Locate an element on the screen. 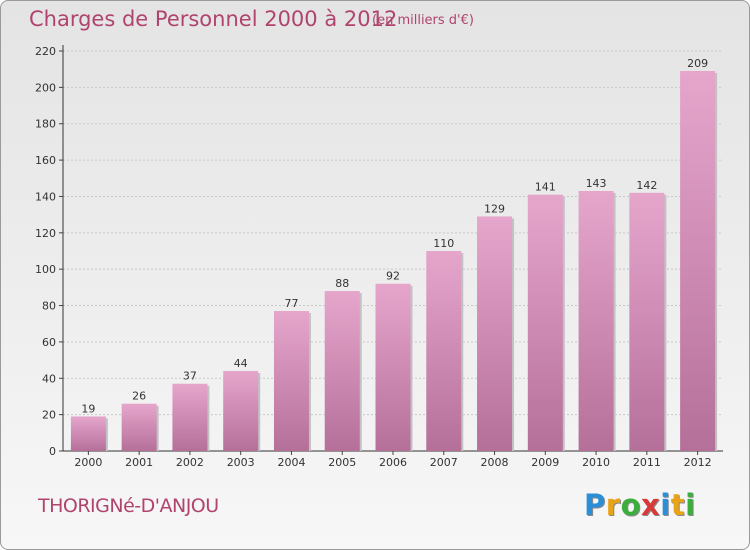 The width and height of the screenshot is (750, 550). x-tick-label-2005: 2005 is located at coordinates (342, 462).